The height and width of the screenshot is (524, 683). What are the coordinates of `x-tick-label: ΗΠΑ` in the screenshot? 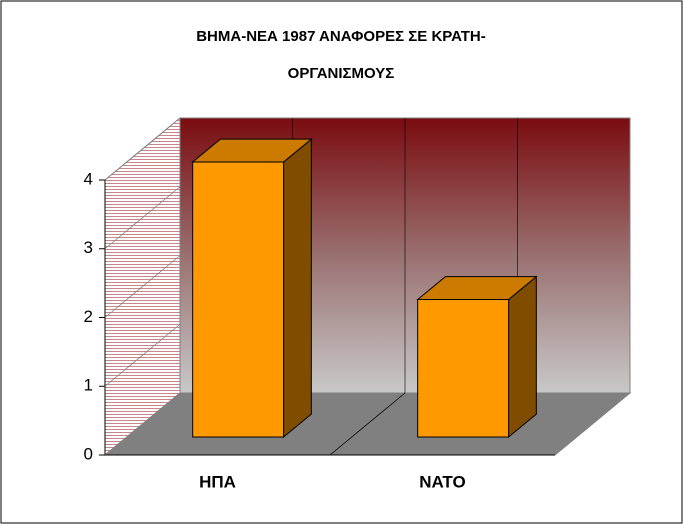 It's located at (217, 481).